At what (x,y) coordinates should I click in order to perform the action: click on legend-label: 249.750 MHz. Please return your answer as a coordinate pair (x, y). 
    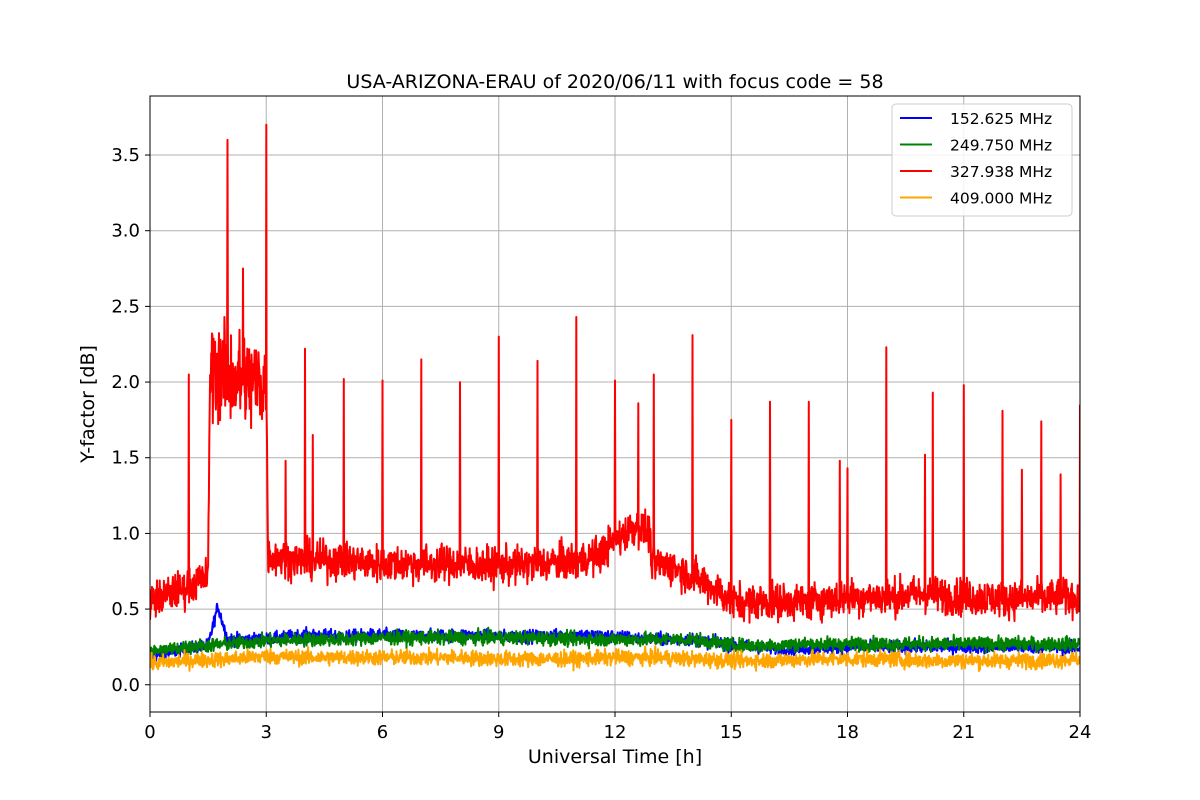
    Looking at the image, I should click on (1001, 146).